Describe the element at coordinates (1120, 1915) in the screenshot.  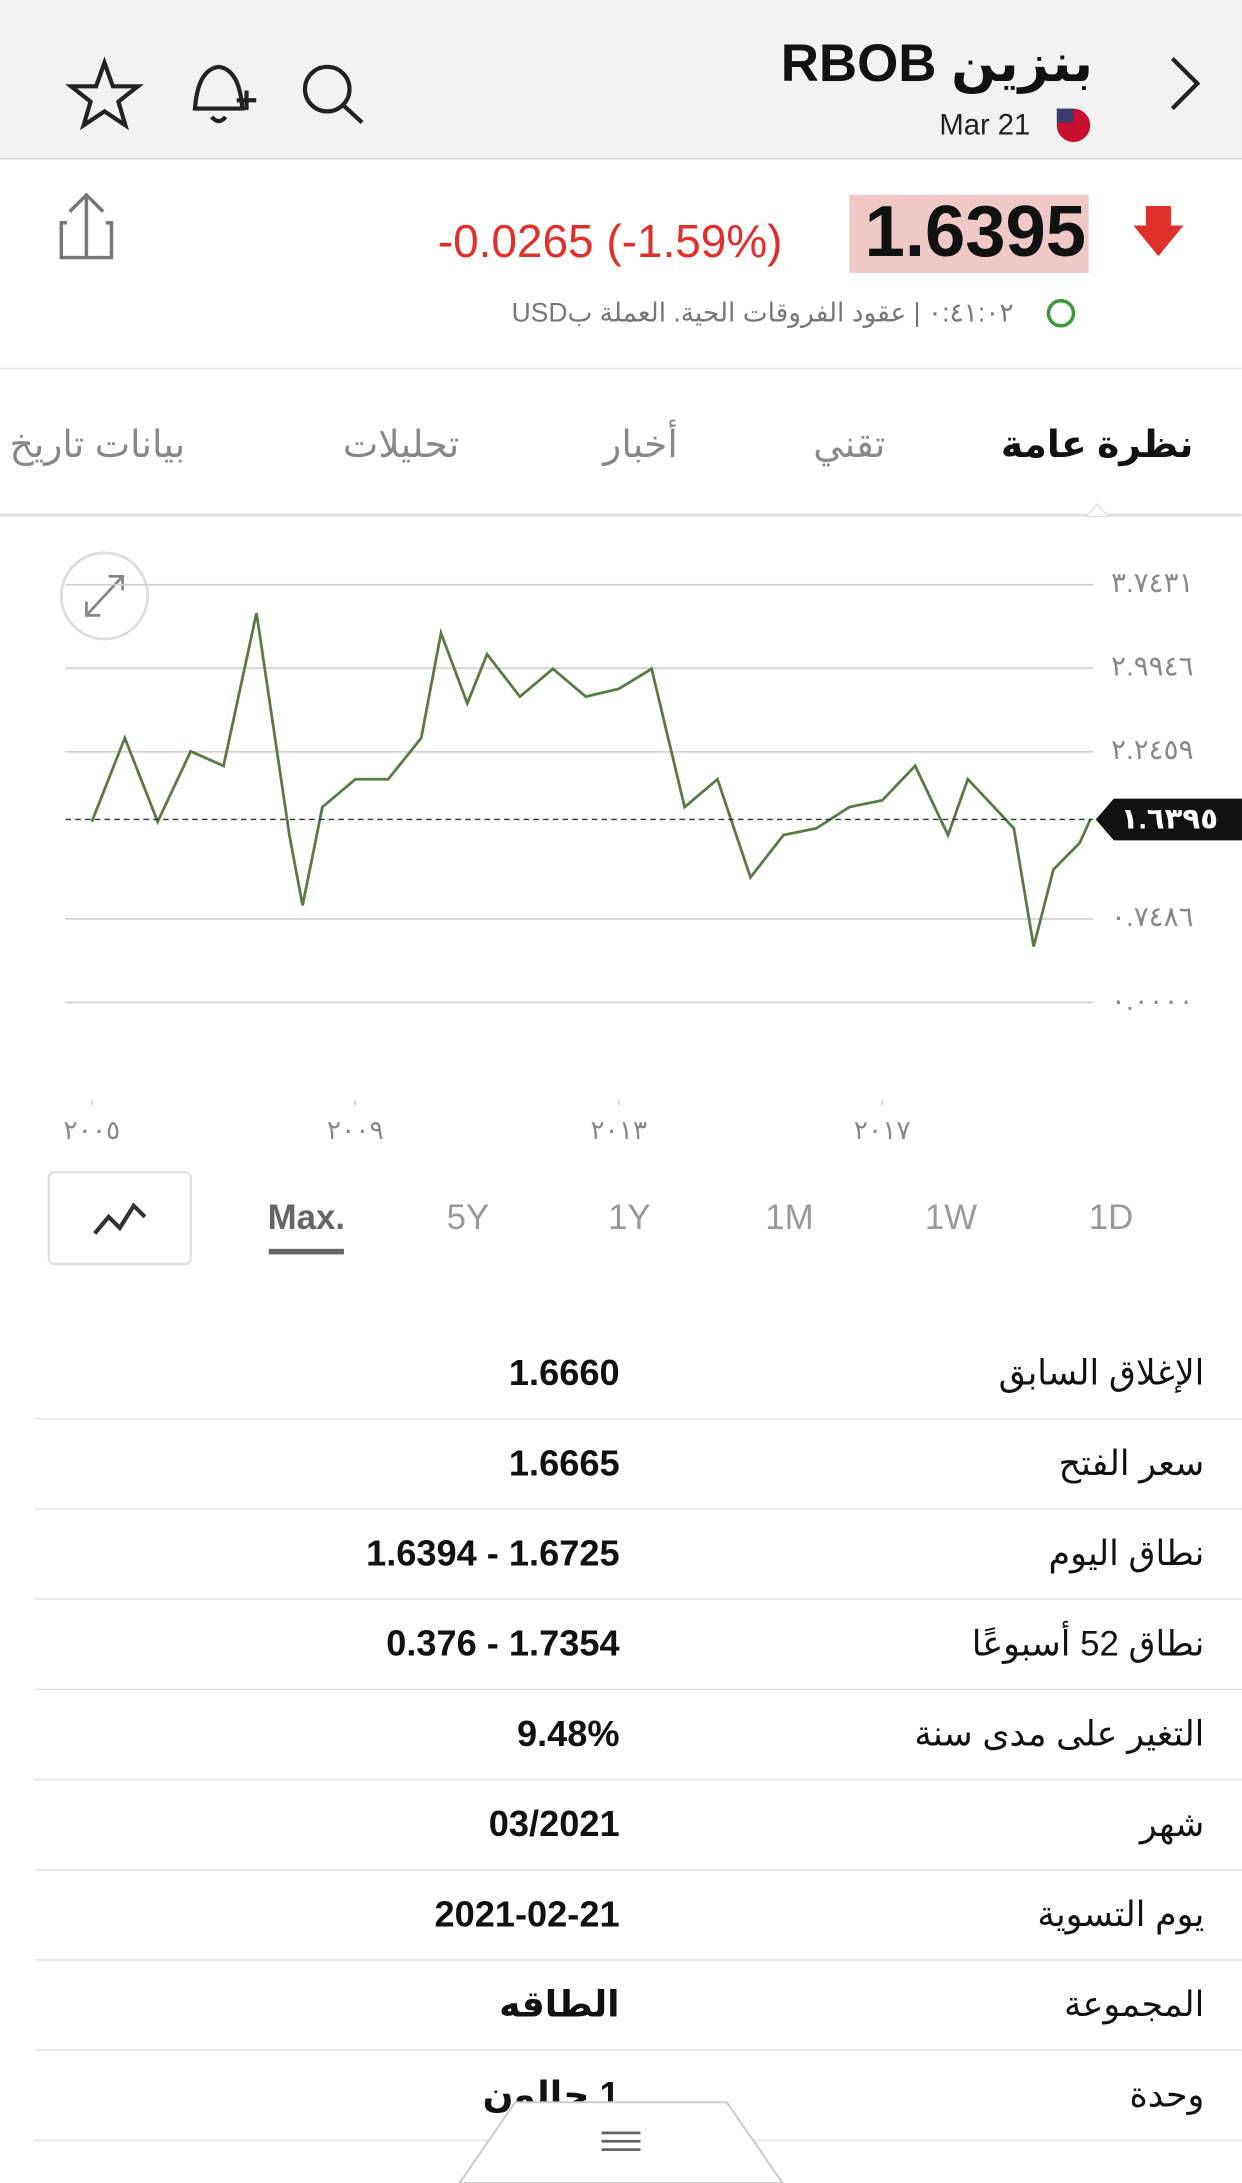
I see `stat-label: يوم التسوية` at that location.